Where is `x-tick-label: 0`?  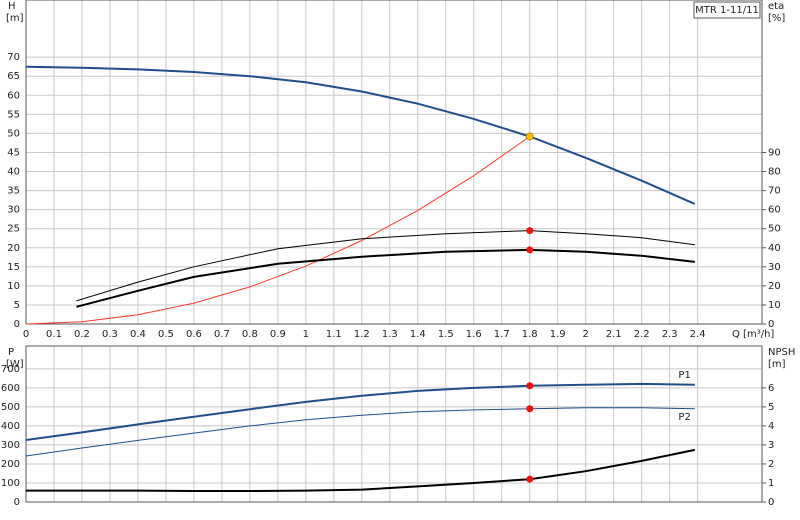 x-tick-label: 0 is located at coordinates (26, 334).